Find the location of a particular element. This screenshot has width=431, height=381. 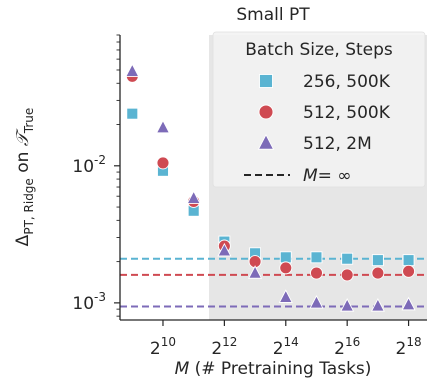

legend-label: 512, 2M is located at coordinates (337, 144).